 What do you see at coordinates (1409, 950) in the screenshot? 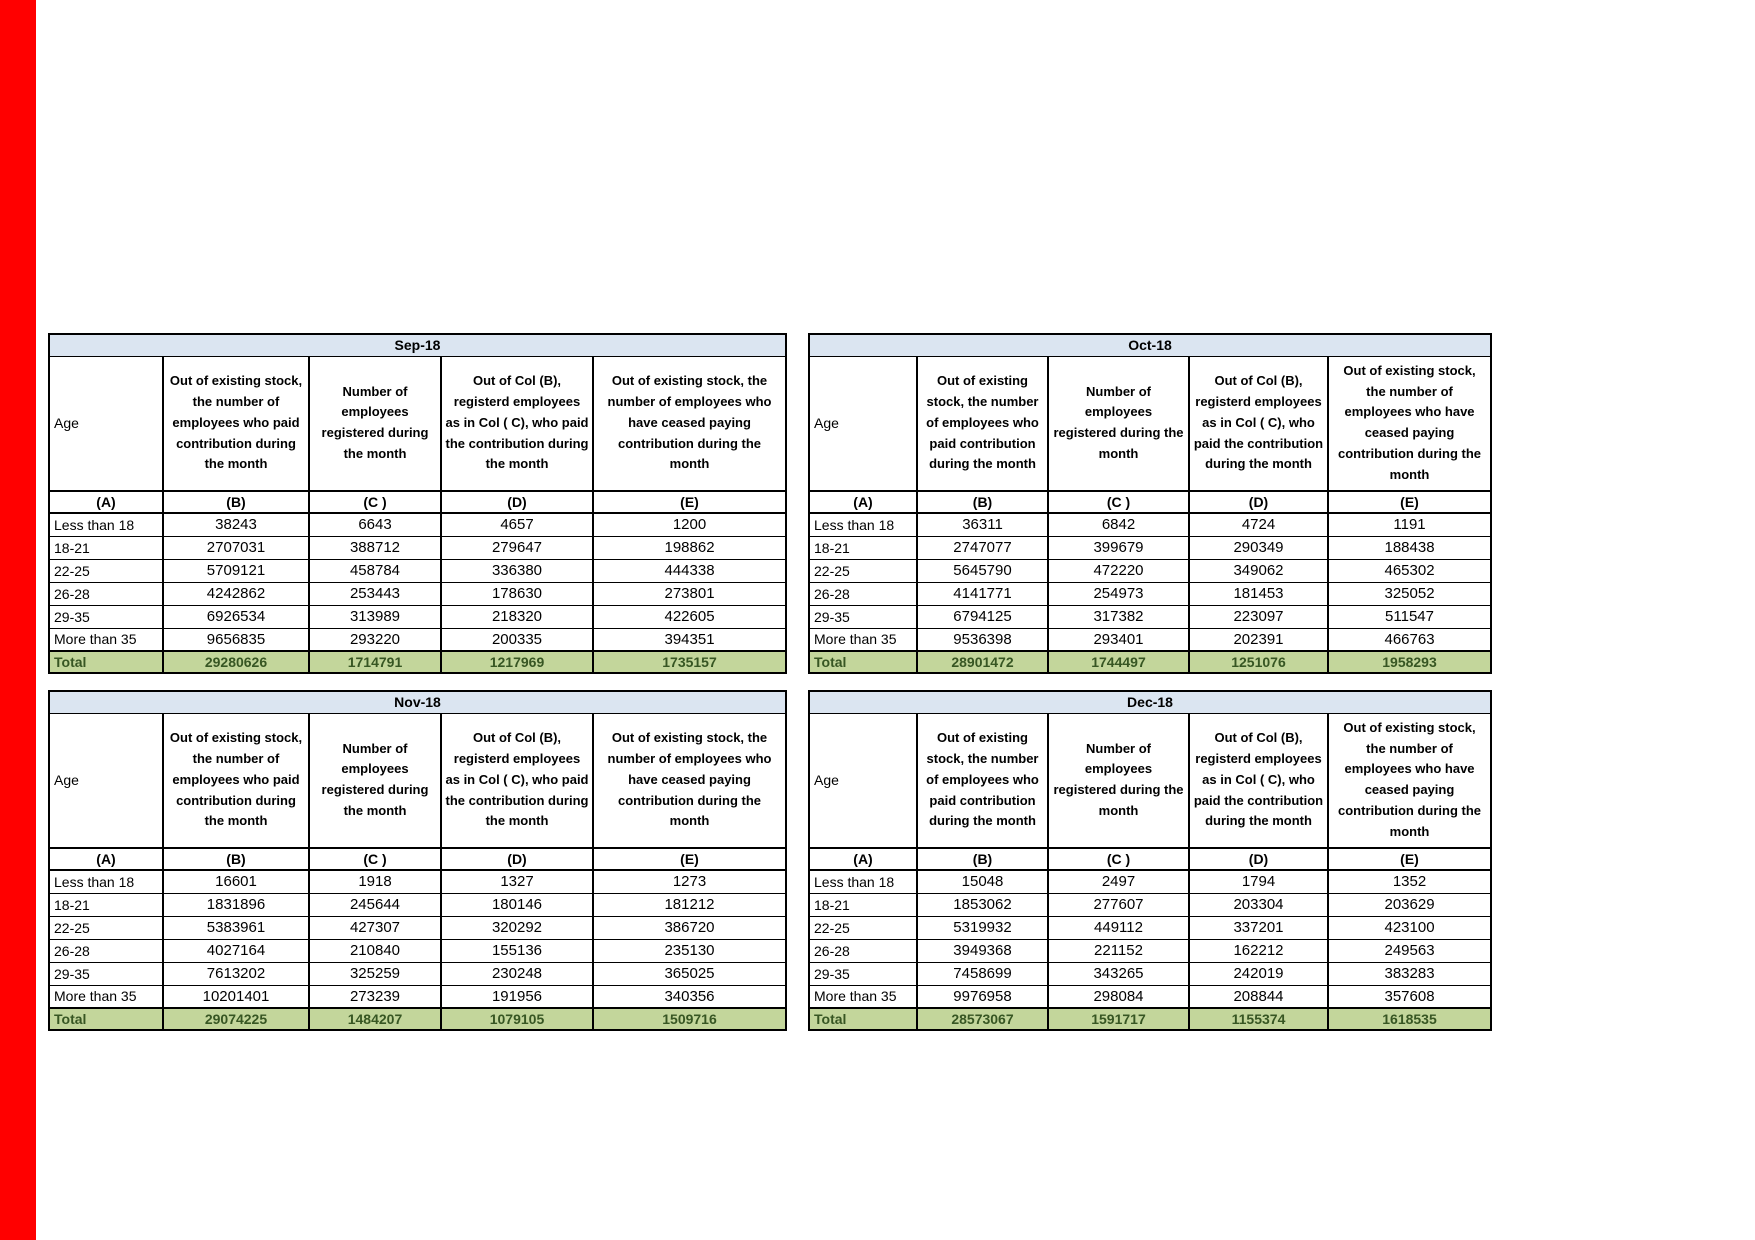
I see `value-cell: 249563` at bounding box center [1409, 950].